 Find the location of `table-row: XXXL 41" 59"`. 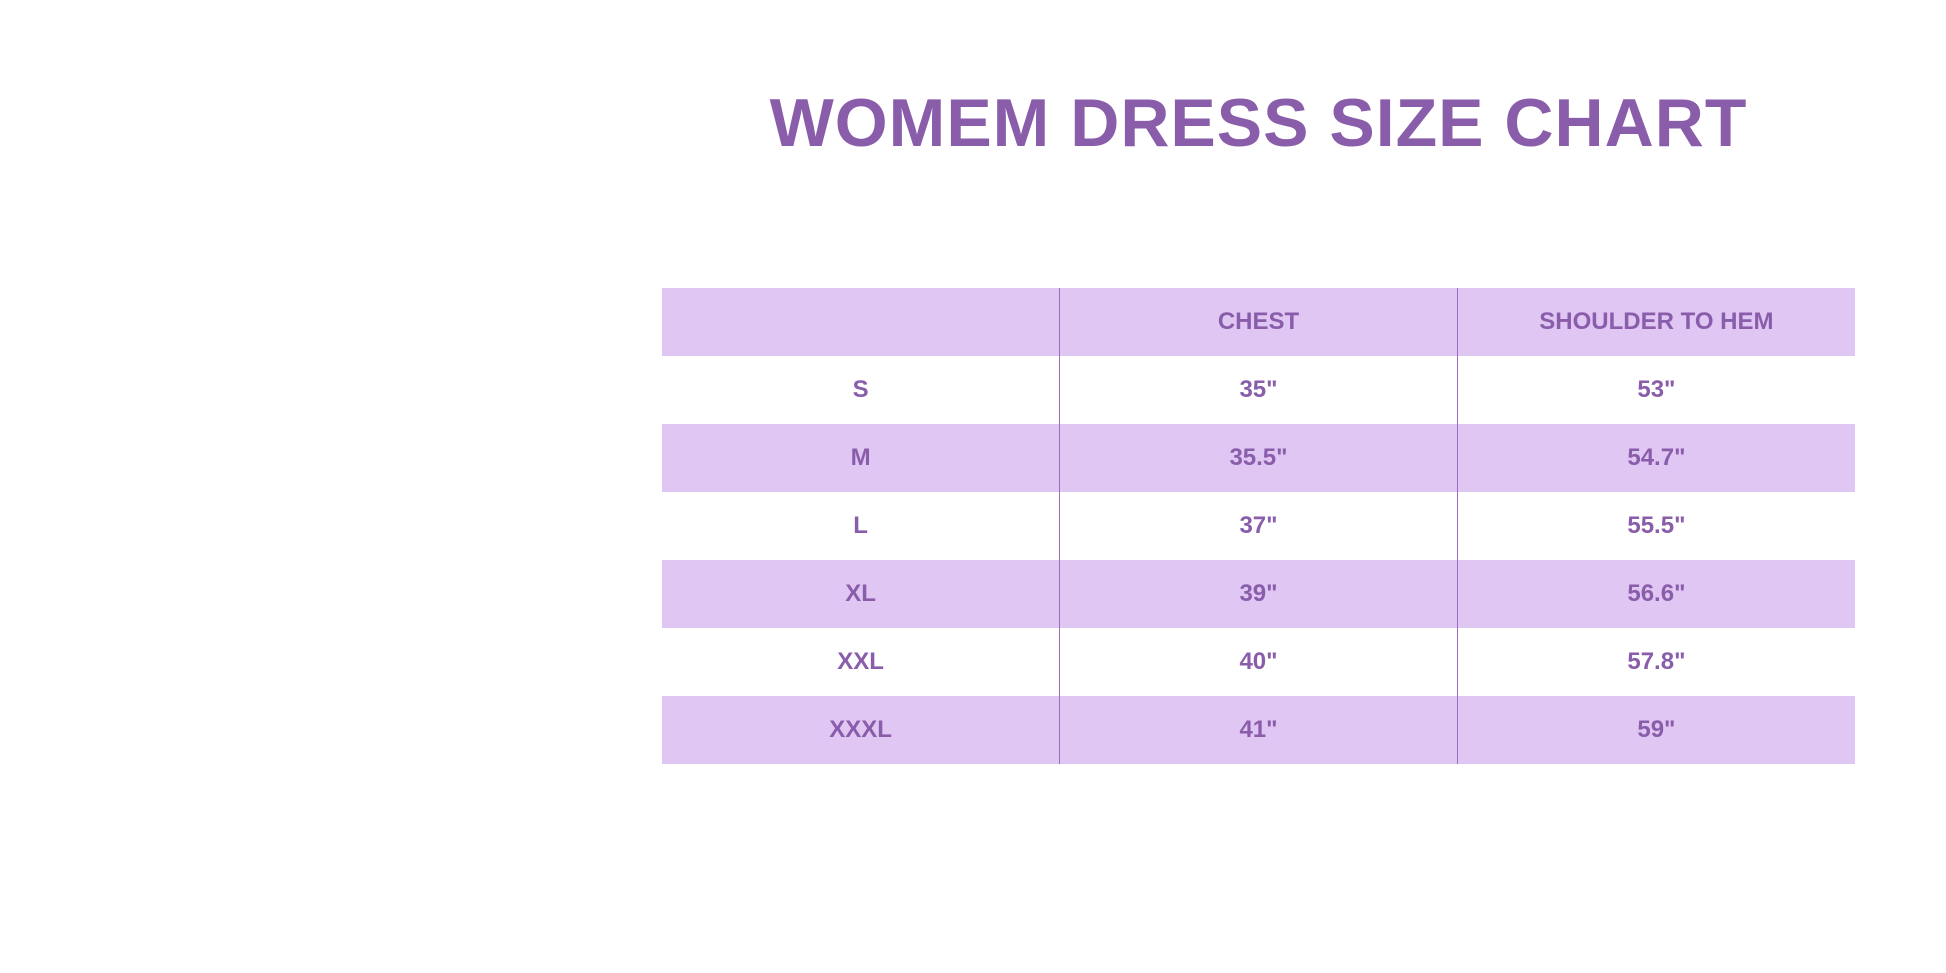

table-row: XXXL 41" 59" is located at coordinates (1258, 730).